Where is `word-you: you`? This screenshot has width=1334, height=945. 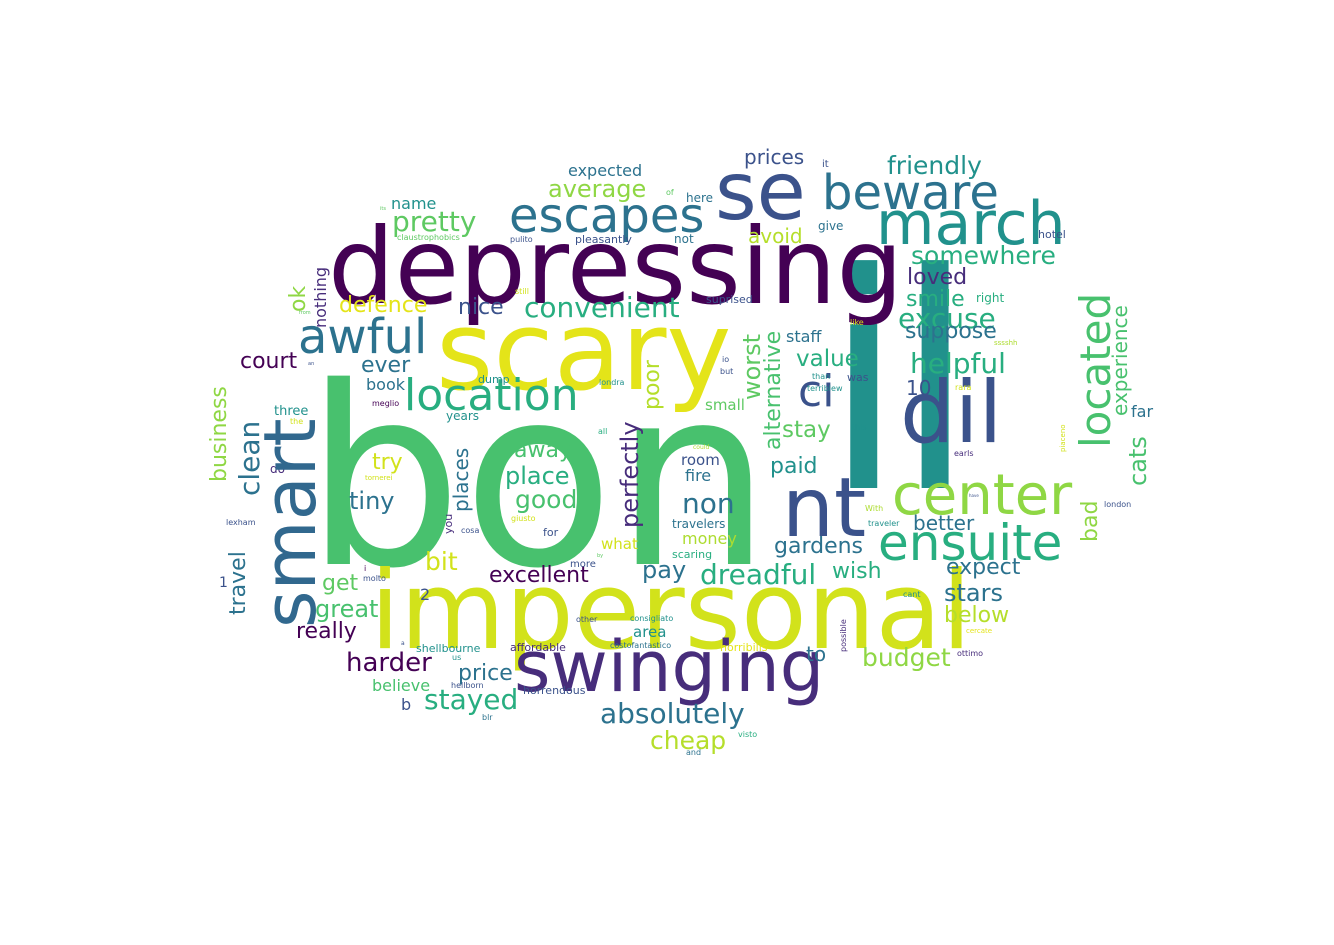 word-you: you is located at coordinates (448, 523).